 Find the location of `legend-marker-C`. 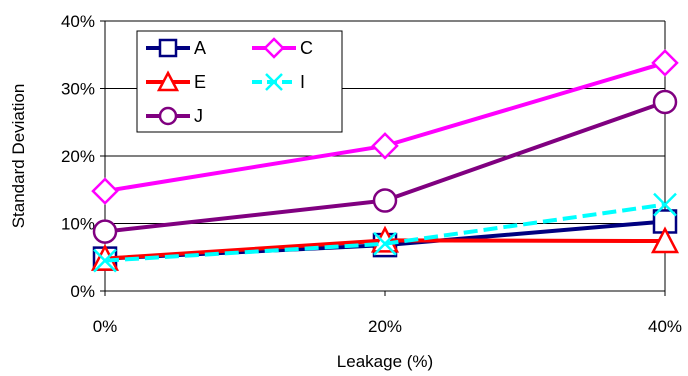

legend-marker-C is located at coordinates (274, 48).